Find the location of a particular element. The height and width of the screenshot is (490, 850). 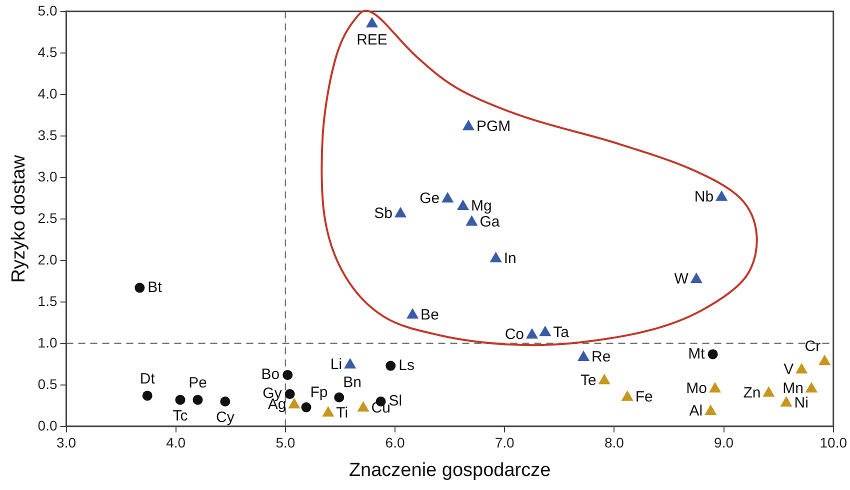

data-label: Nb is located at coordinates (704, 197).